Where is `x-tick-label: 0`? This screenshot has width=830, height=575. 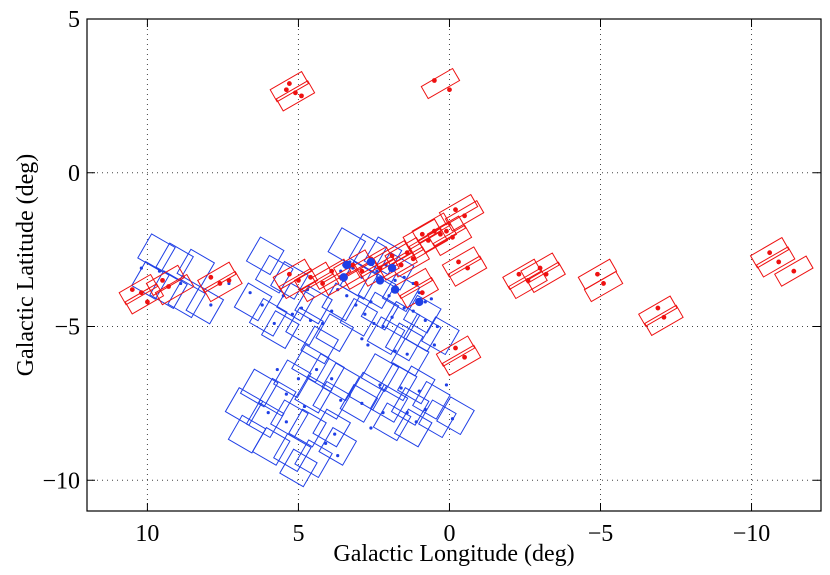 x-tick-label: 0 is located at coordinates (449, 534).